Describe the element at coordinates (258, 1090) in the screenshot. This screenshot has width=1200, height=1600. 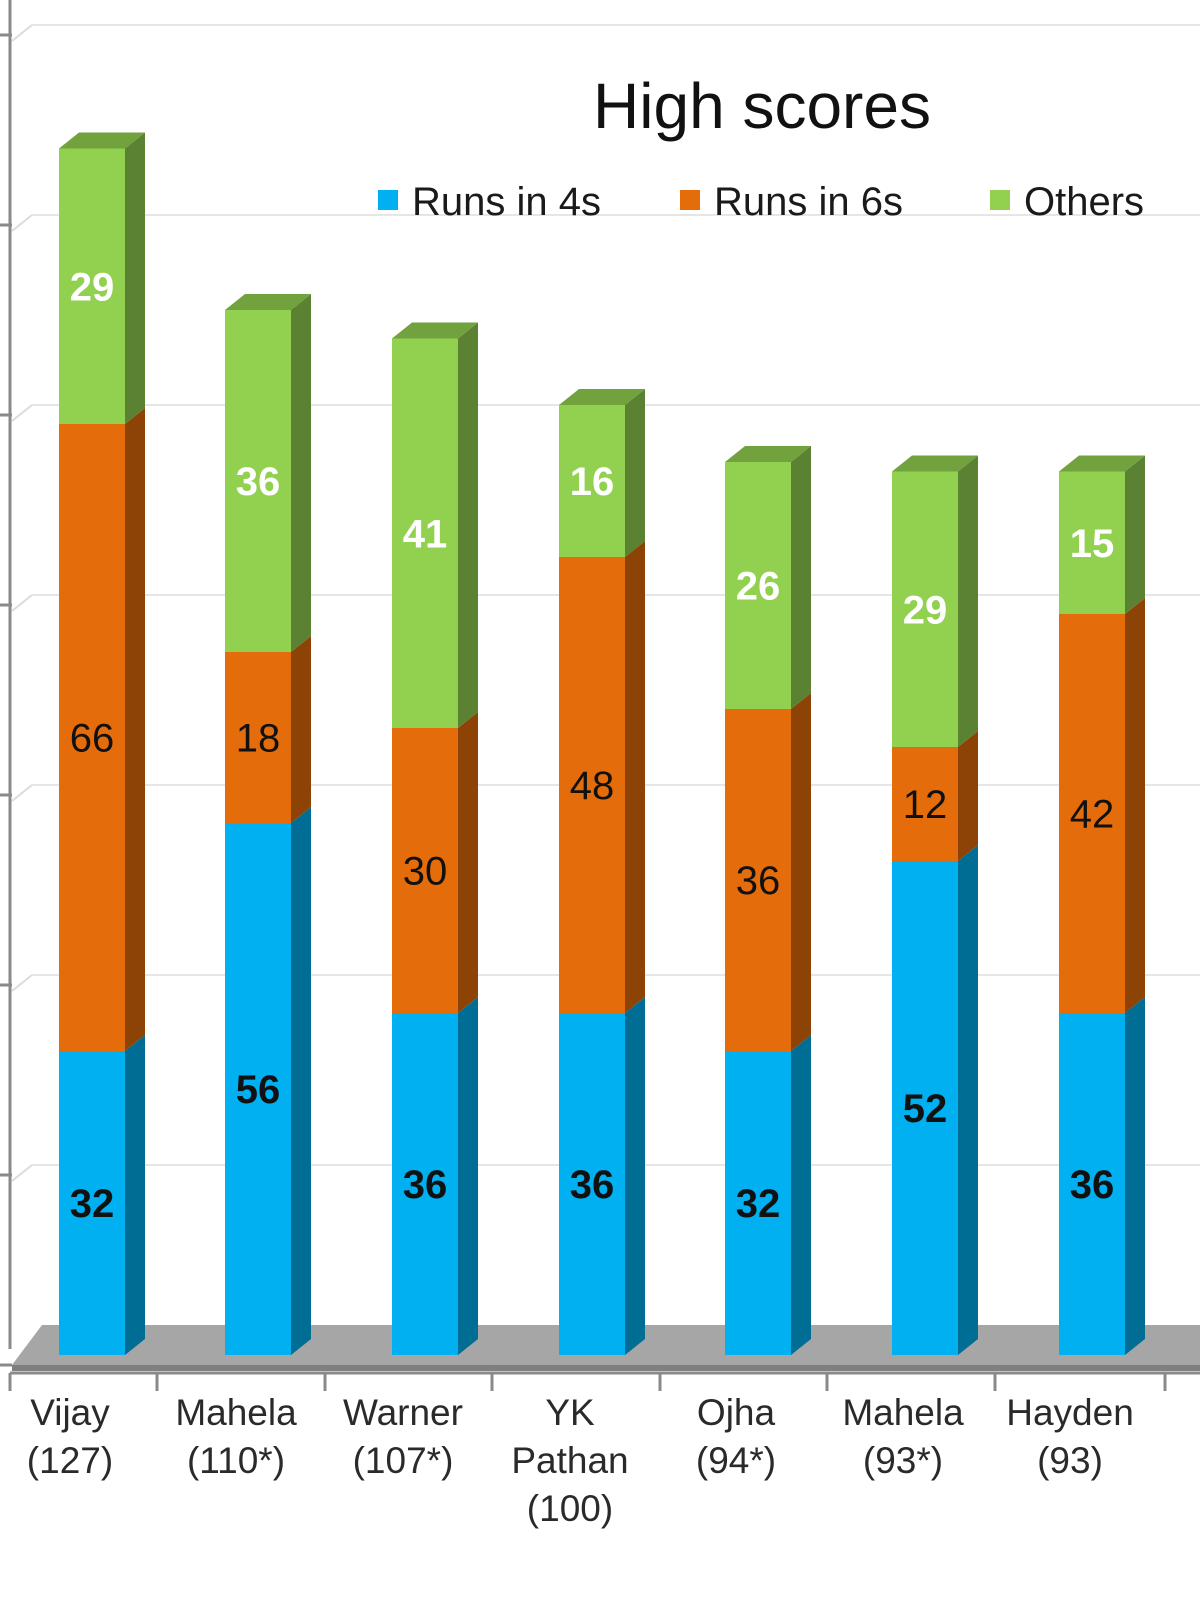
I see `data-label: 56` at that location.